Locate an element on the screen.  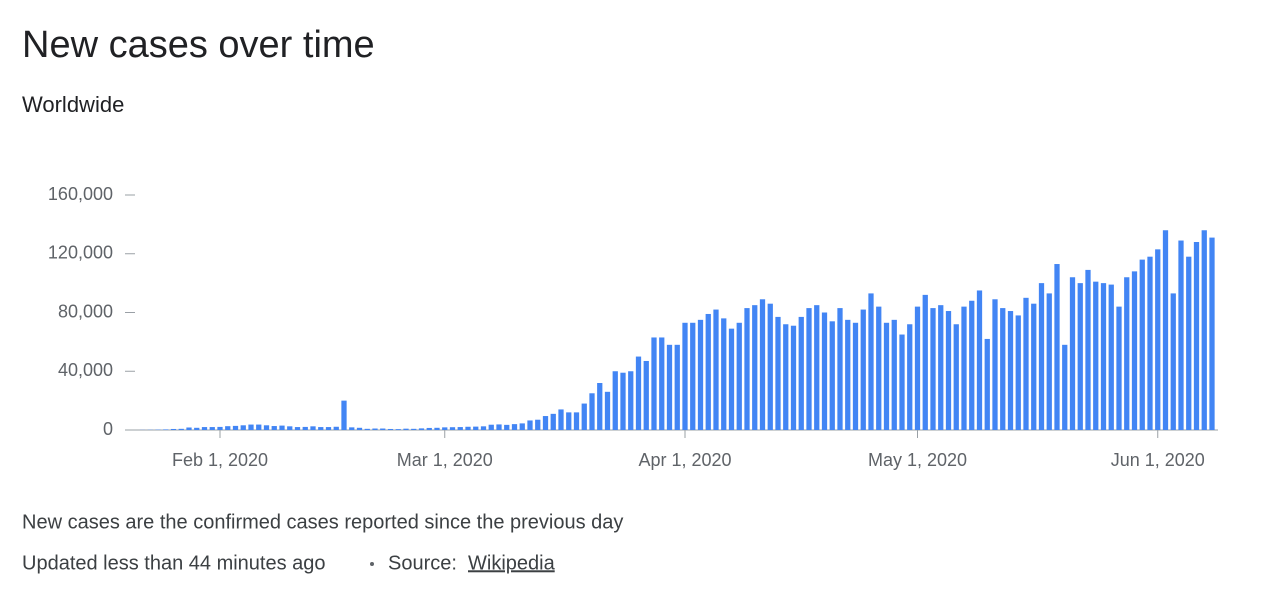
x-tick-label: Feb 1, 2020 is located at coordinates (220, 460).